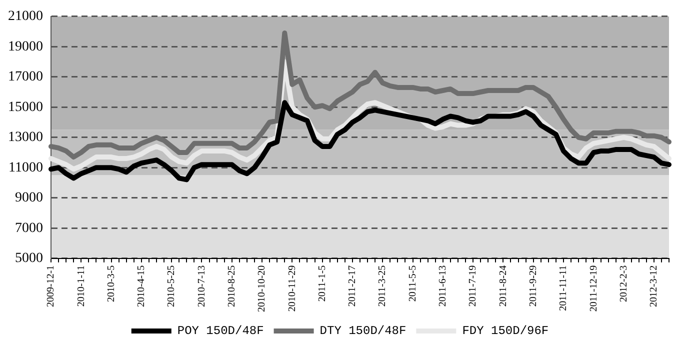 The width and height of the screenshot is (684, 347). I want to click on x-tick-label: 2012-3-12, so click(654, 286).